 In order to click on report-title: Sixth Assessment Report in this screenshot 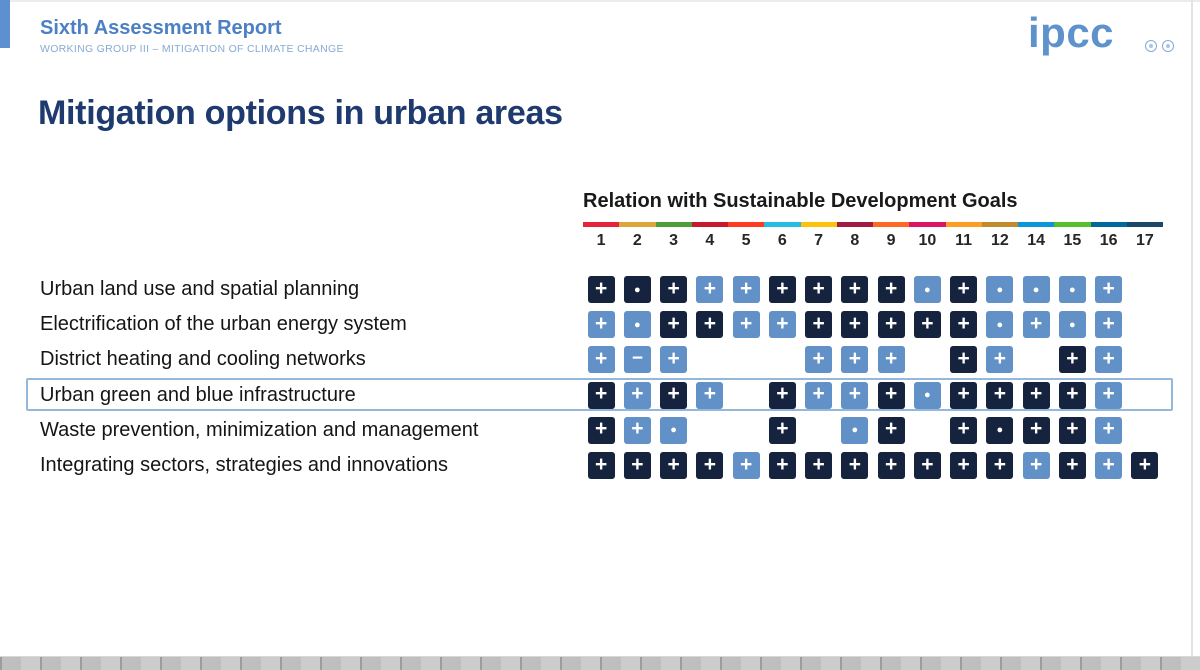, I will do `click(161, 28)`.